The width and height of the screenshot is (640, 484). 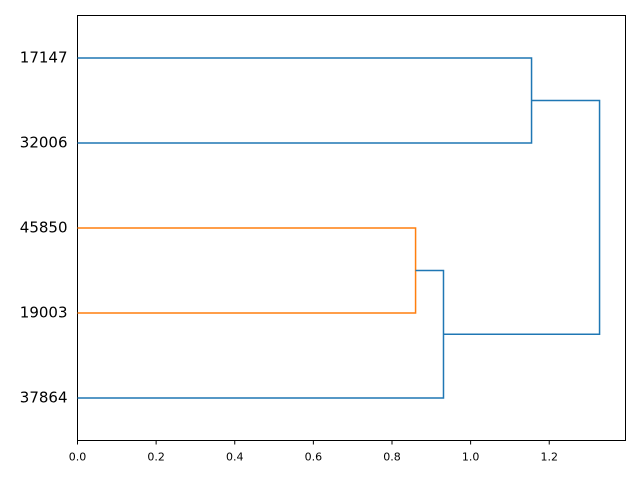 I want to click on x-tick-label: 0.6, so click(x=314, y=457).